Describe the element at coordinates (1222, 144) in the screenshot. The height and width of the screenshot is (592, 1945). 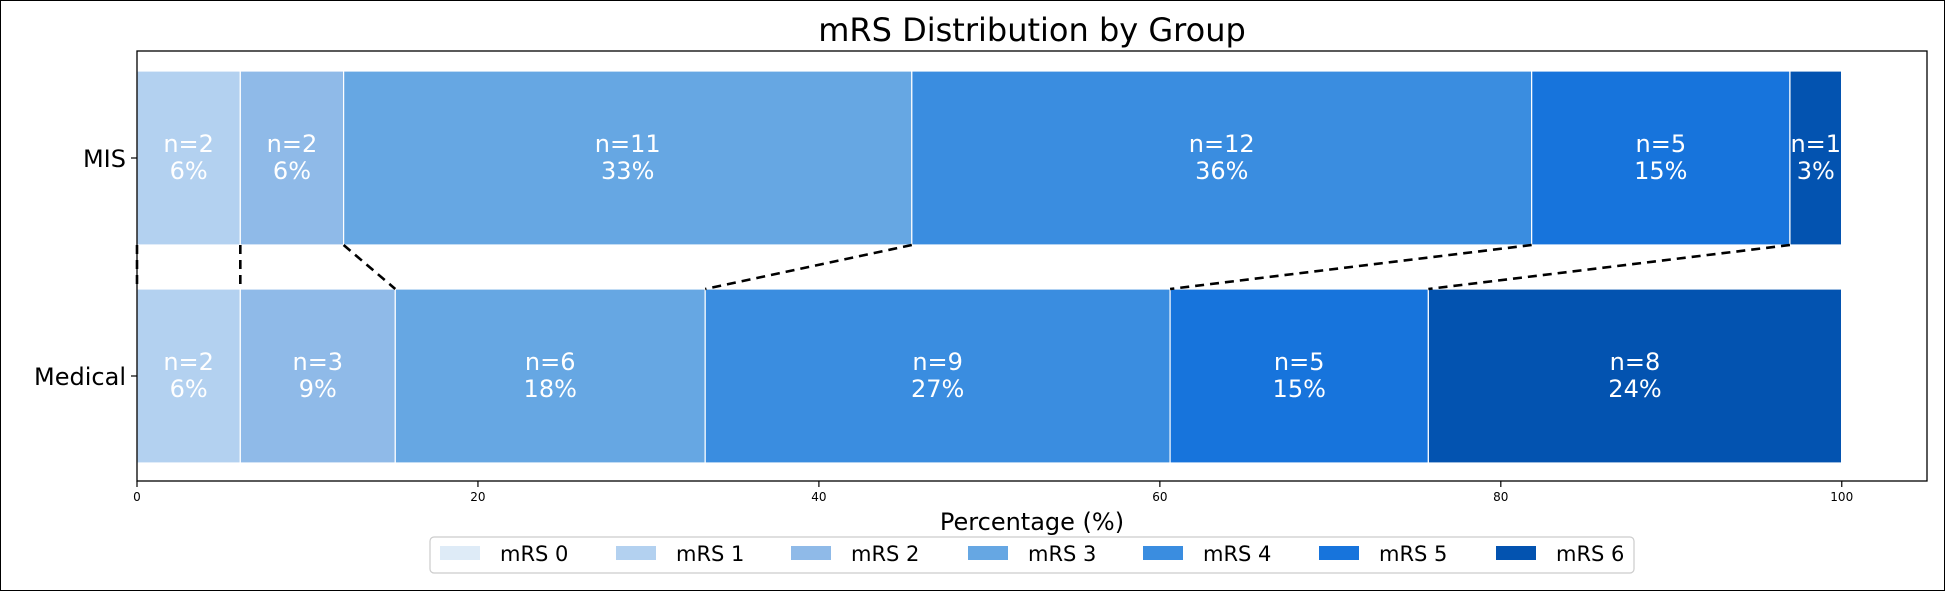
I see `bar-label-count: n=12` at that location.